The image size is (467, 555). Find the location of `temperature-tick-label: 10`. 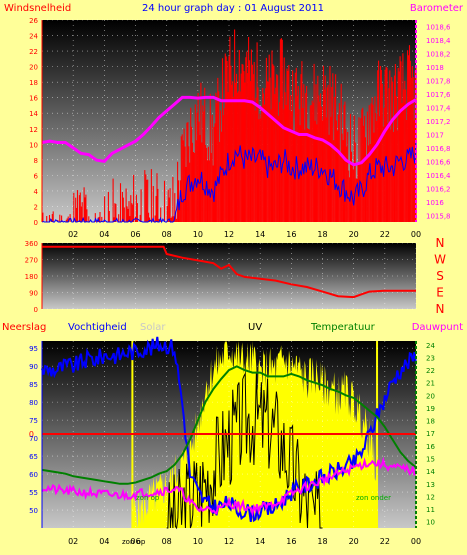

temperature-tick-label: 10 is located at coordinates (430, 523).